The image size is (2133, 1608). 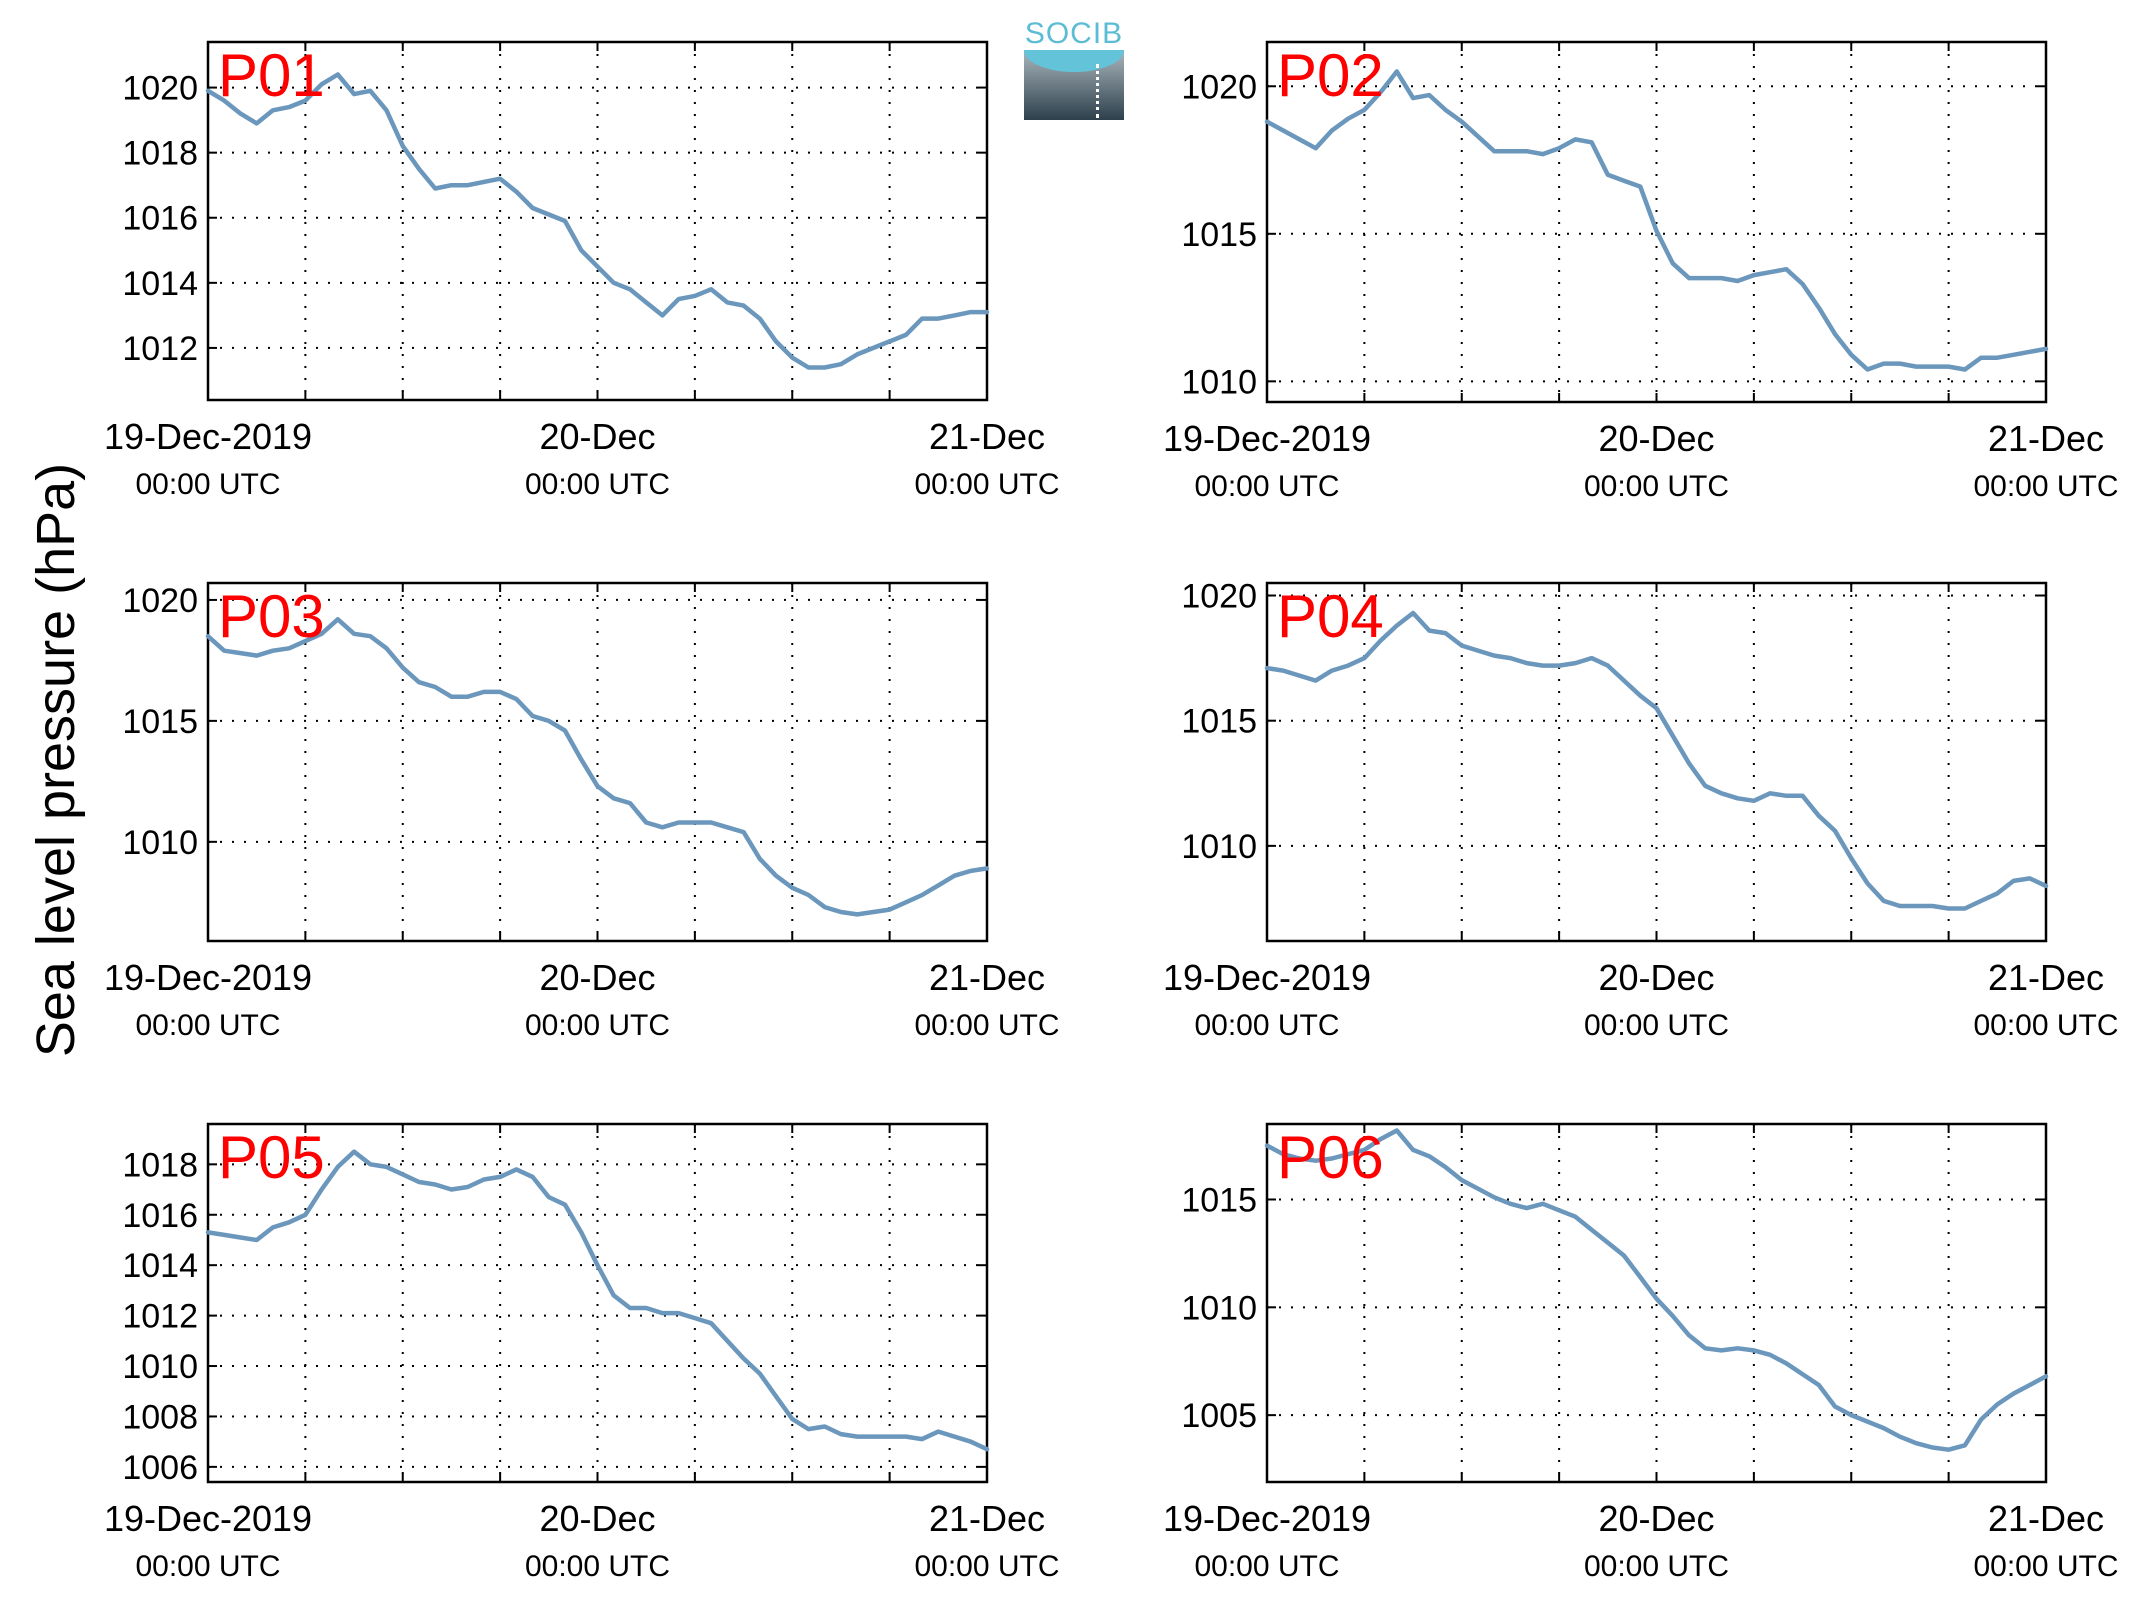 What do you see at coordinates (1219, 1416) in the screenshot?
I see `y-tick-label: 1005` at bounding box center [1219, 1416].